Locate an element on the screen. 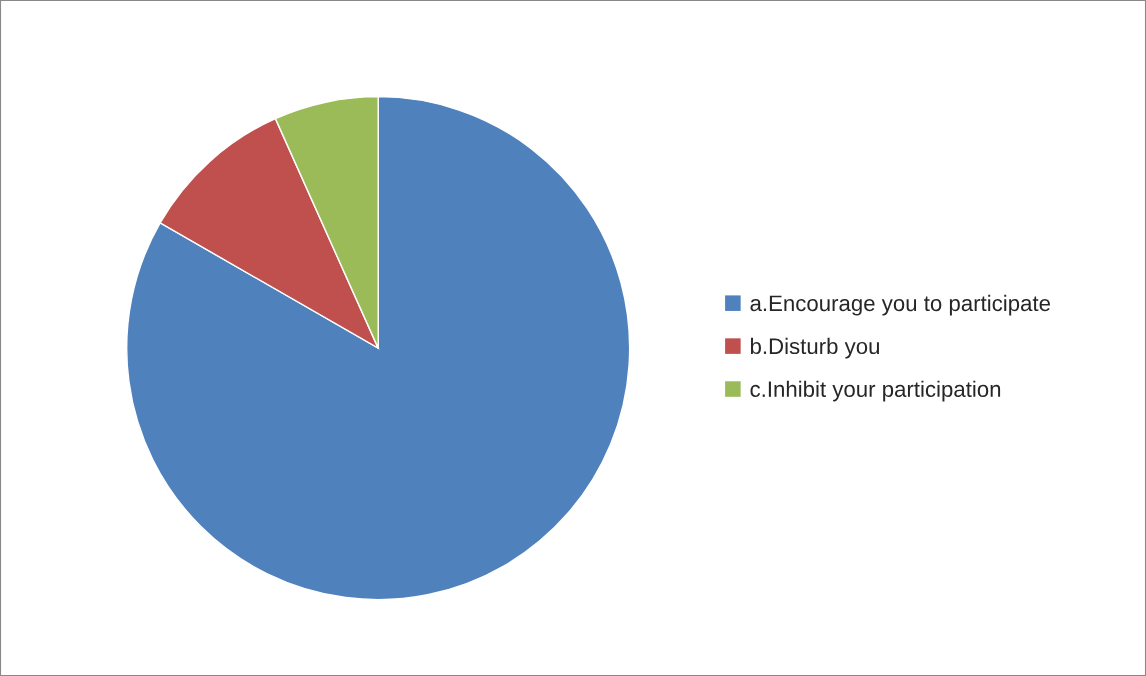 This screenshot has width=1146, height=676. legend-label: b.Disturb you is located at coordinates (814, 348).